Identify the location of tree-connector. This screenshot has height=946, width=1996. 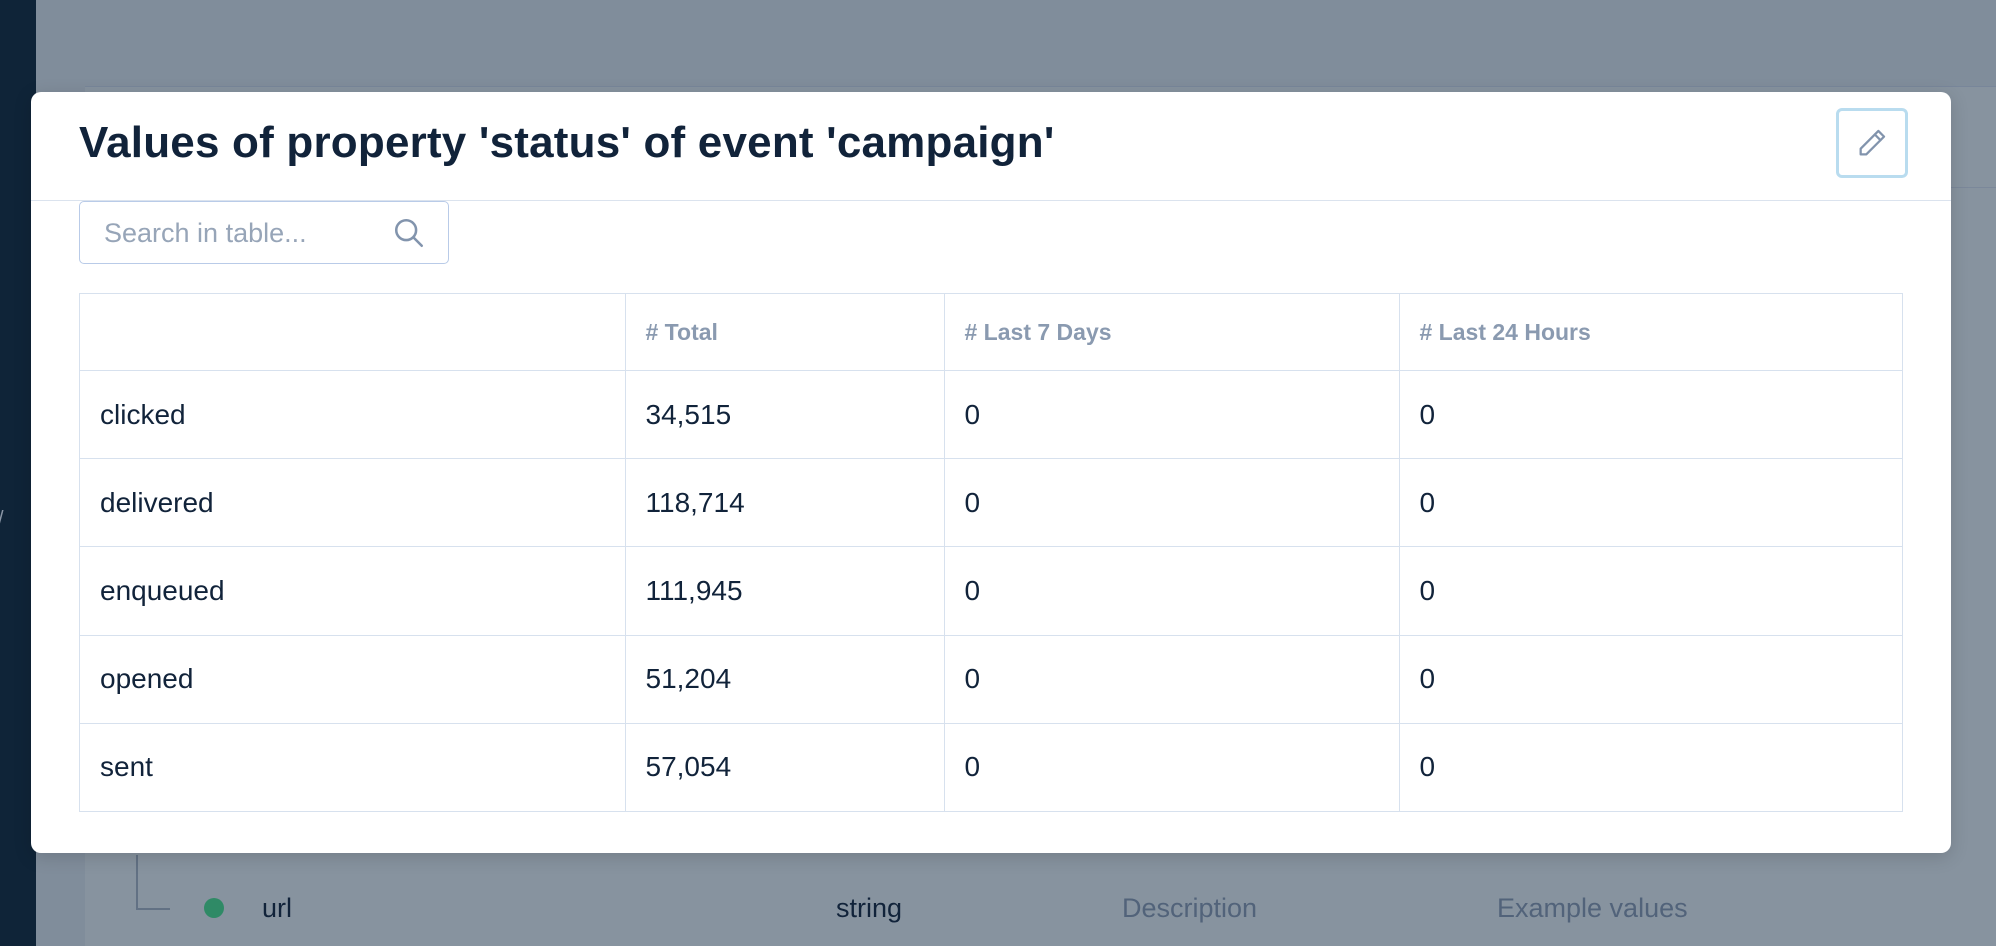
(137, 882).